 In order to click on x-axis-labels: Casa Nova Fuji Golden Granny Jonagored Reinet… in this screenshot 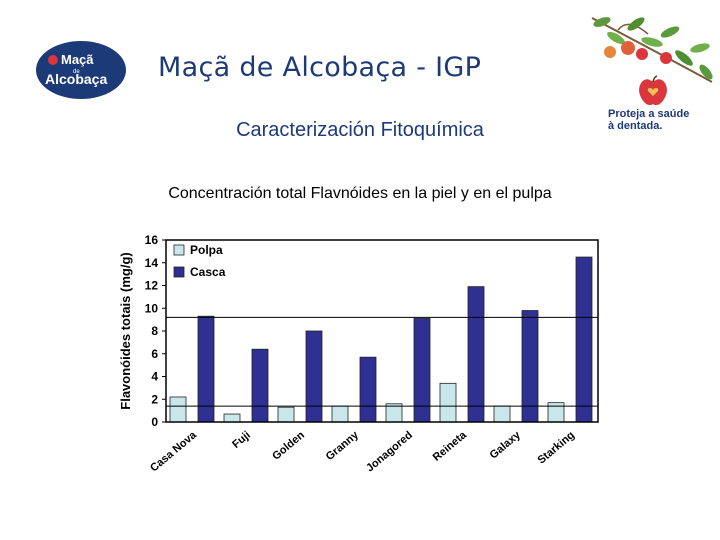, I will do `click(362, 452)`.